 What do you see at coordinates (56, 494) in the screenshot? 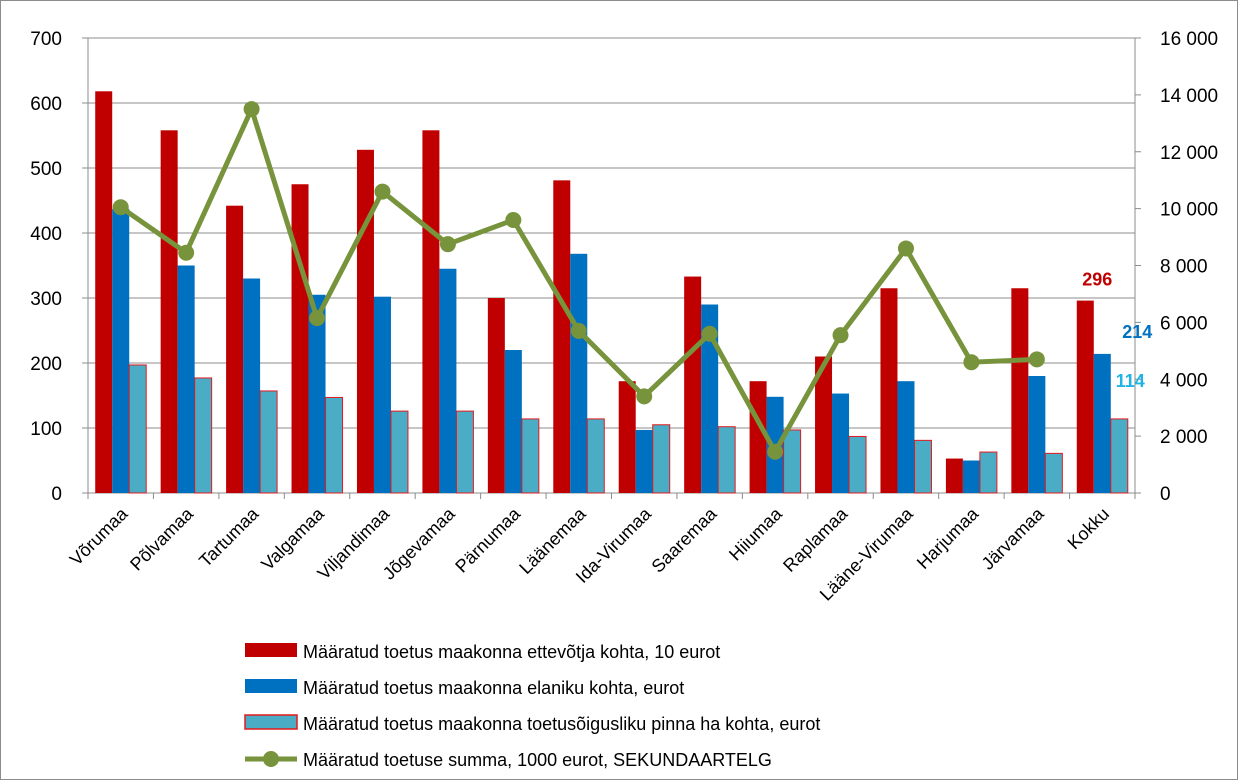
I see `y-tick-label: 0` at bounding box center [56, 494].